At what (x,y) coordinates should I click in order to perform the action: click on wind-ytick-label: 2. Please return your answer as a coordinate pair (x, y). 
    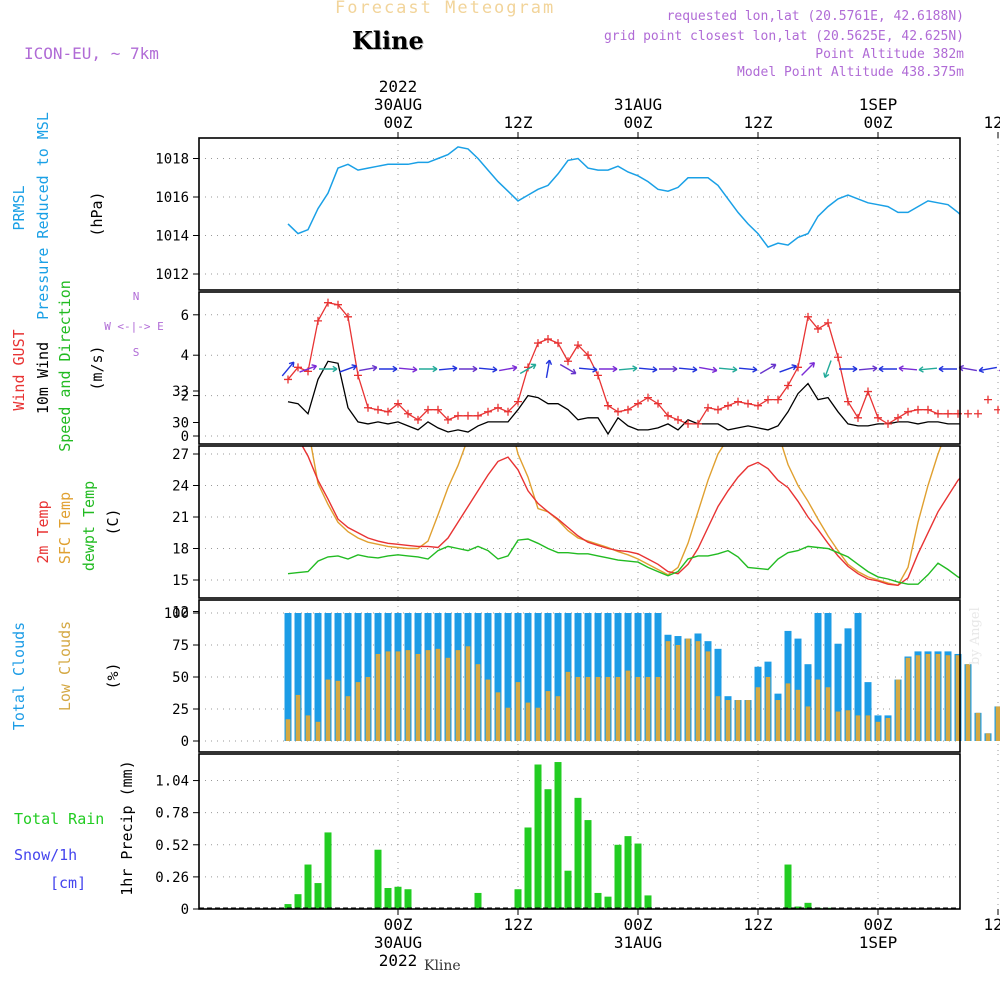
    Looking at the image, I should click on (185, 397).